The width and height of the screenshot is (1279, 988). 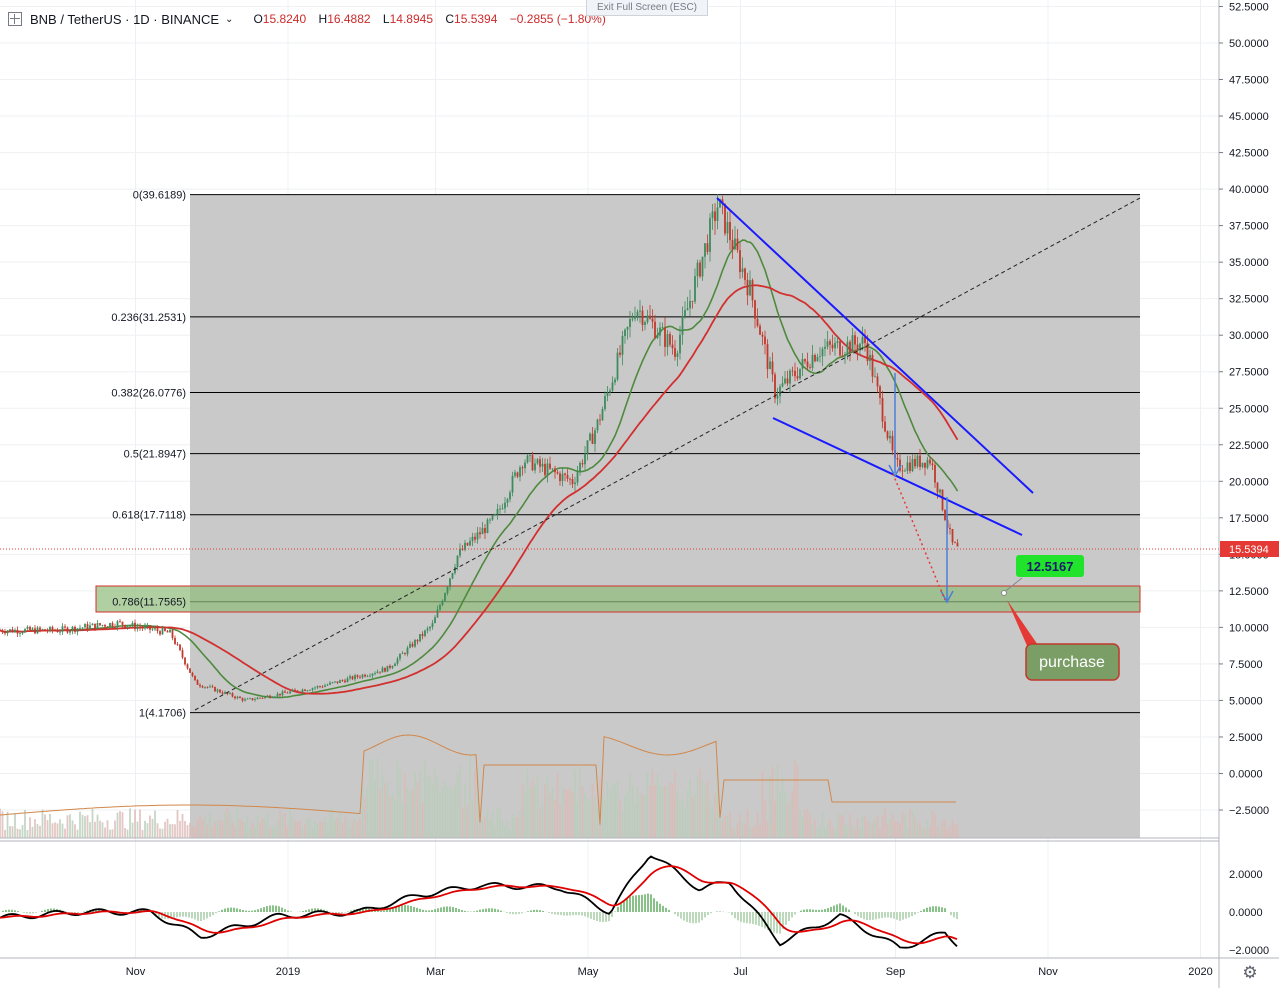 What do you see at coordinates (138, 19) in the screenshot?
I see `symbol-selector: BNB / TetherUS · 1D · BINANCE ⌄` at bounding box center [138, 19].